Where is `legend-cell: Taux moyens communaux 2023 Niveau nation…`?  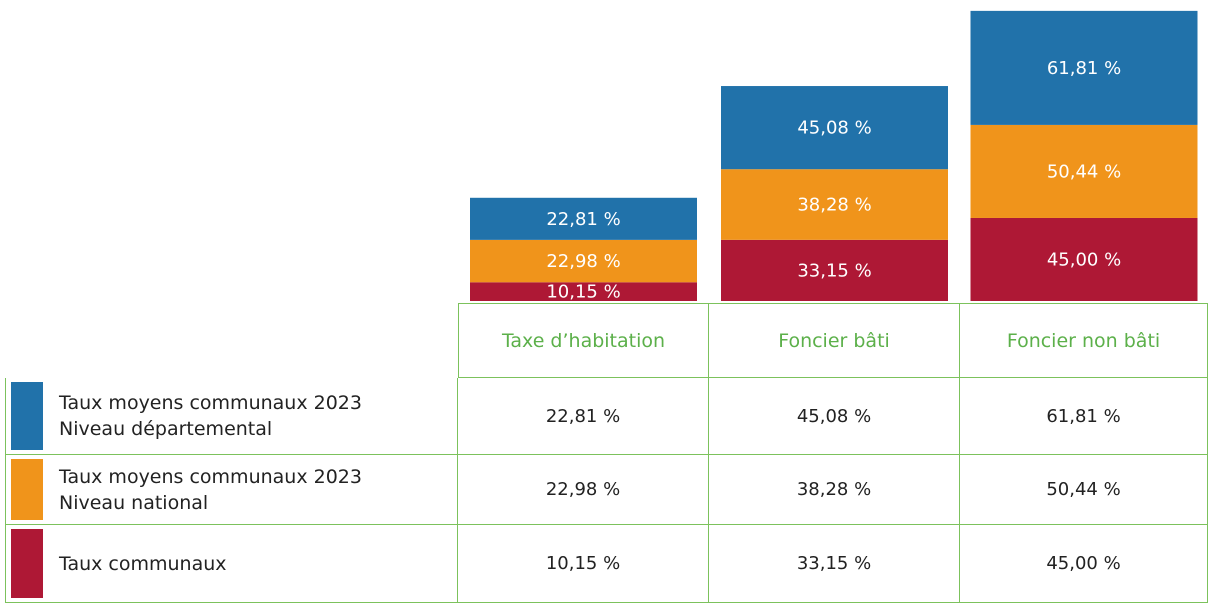 legend-cell: Taux moyens communaux 2023 Niveau nation… is located at coordinates (231, 490).